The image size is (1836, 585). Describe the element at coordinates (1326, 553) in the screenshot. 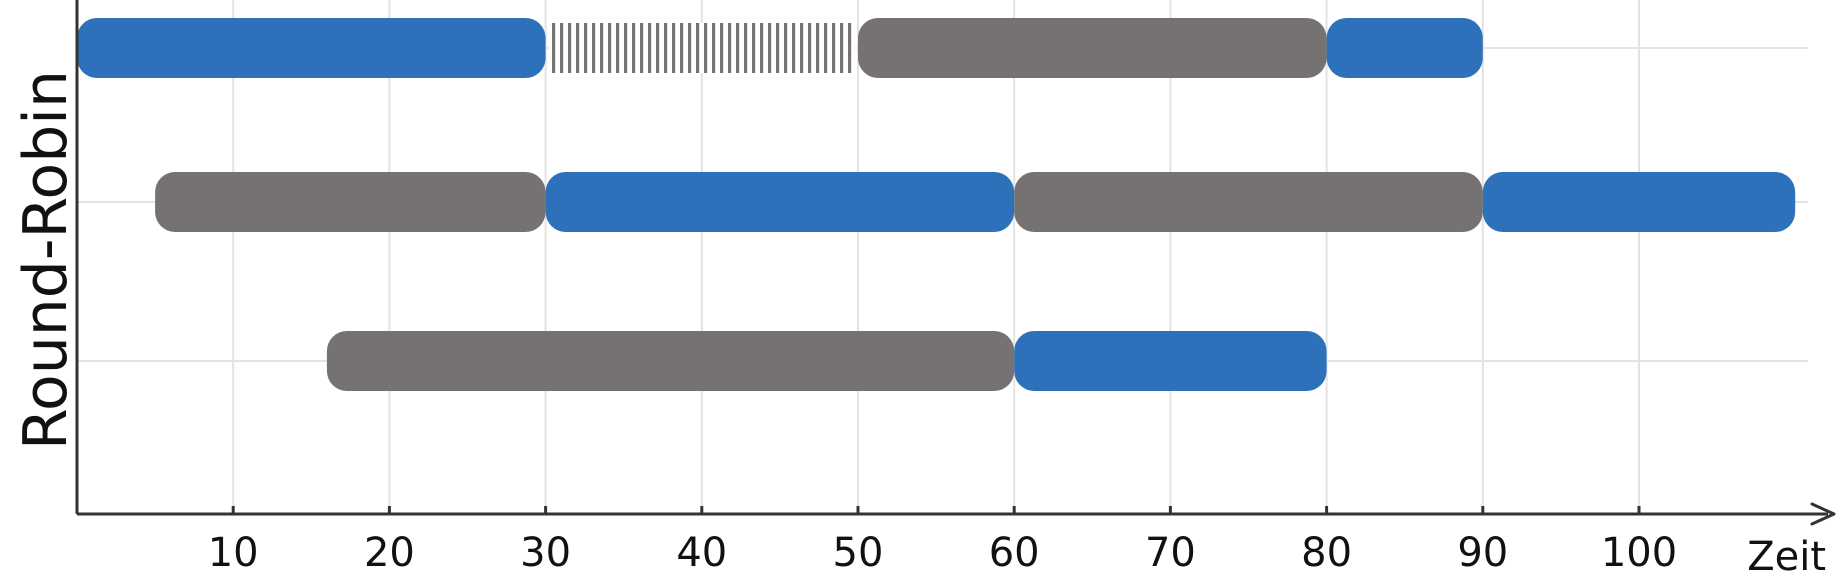

I see `x-tick-label: 80` at that location.